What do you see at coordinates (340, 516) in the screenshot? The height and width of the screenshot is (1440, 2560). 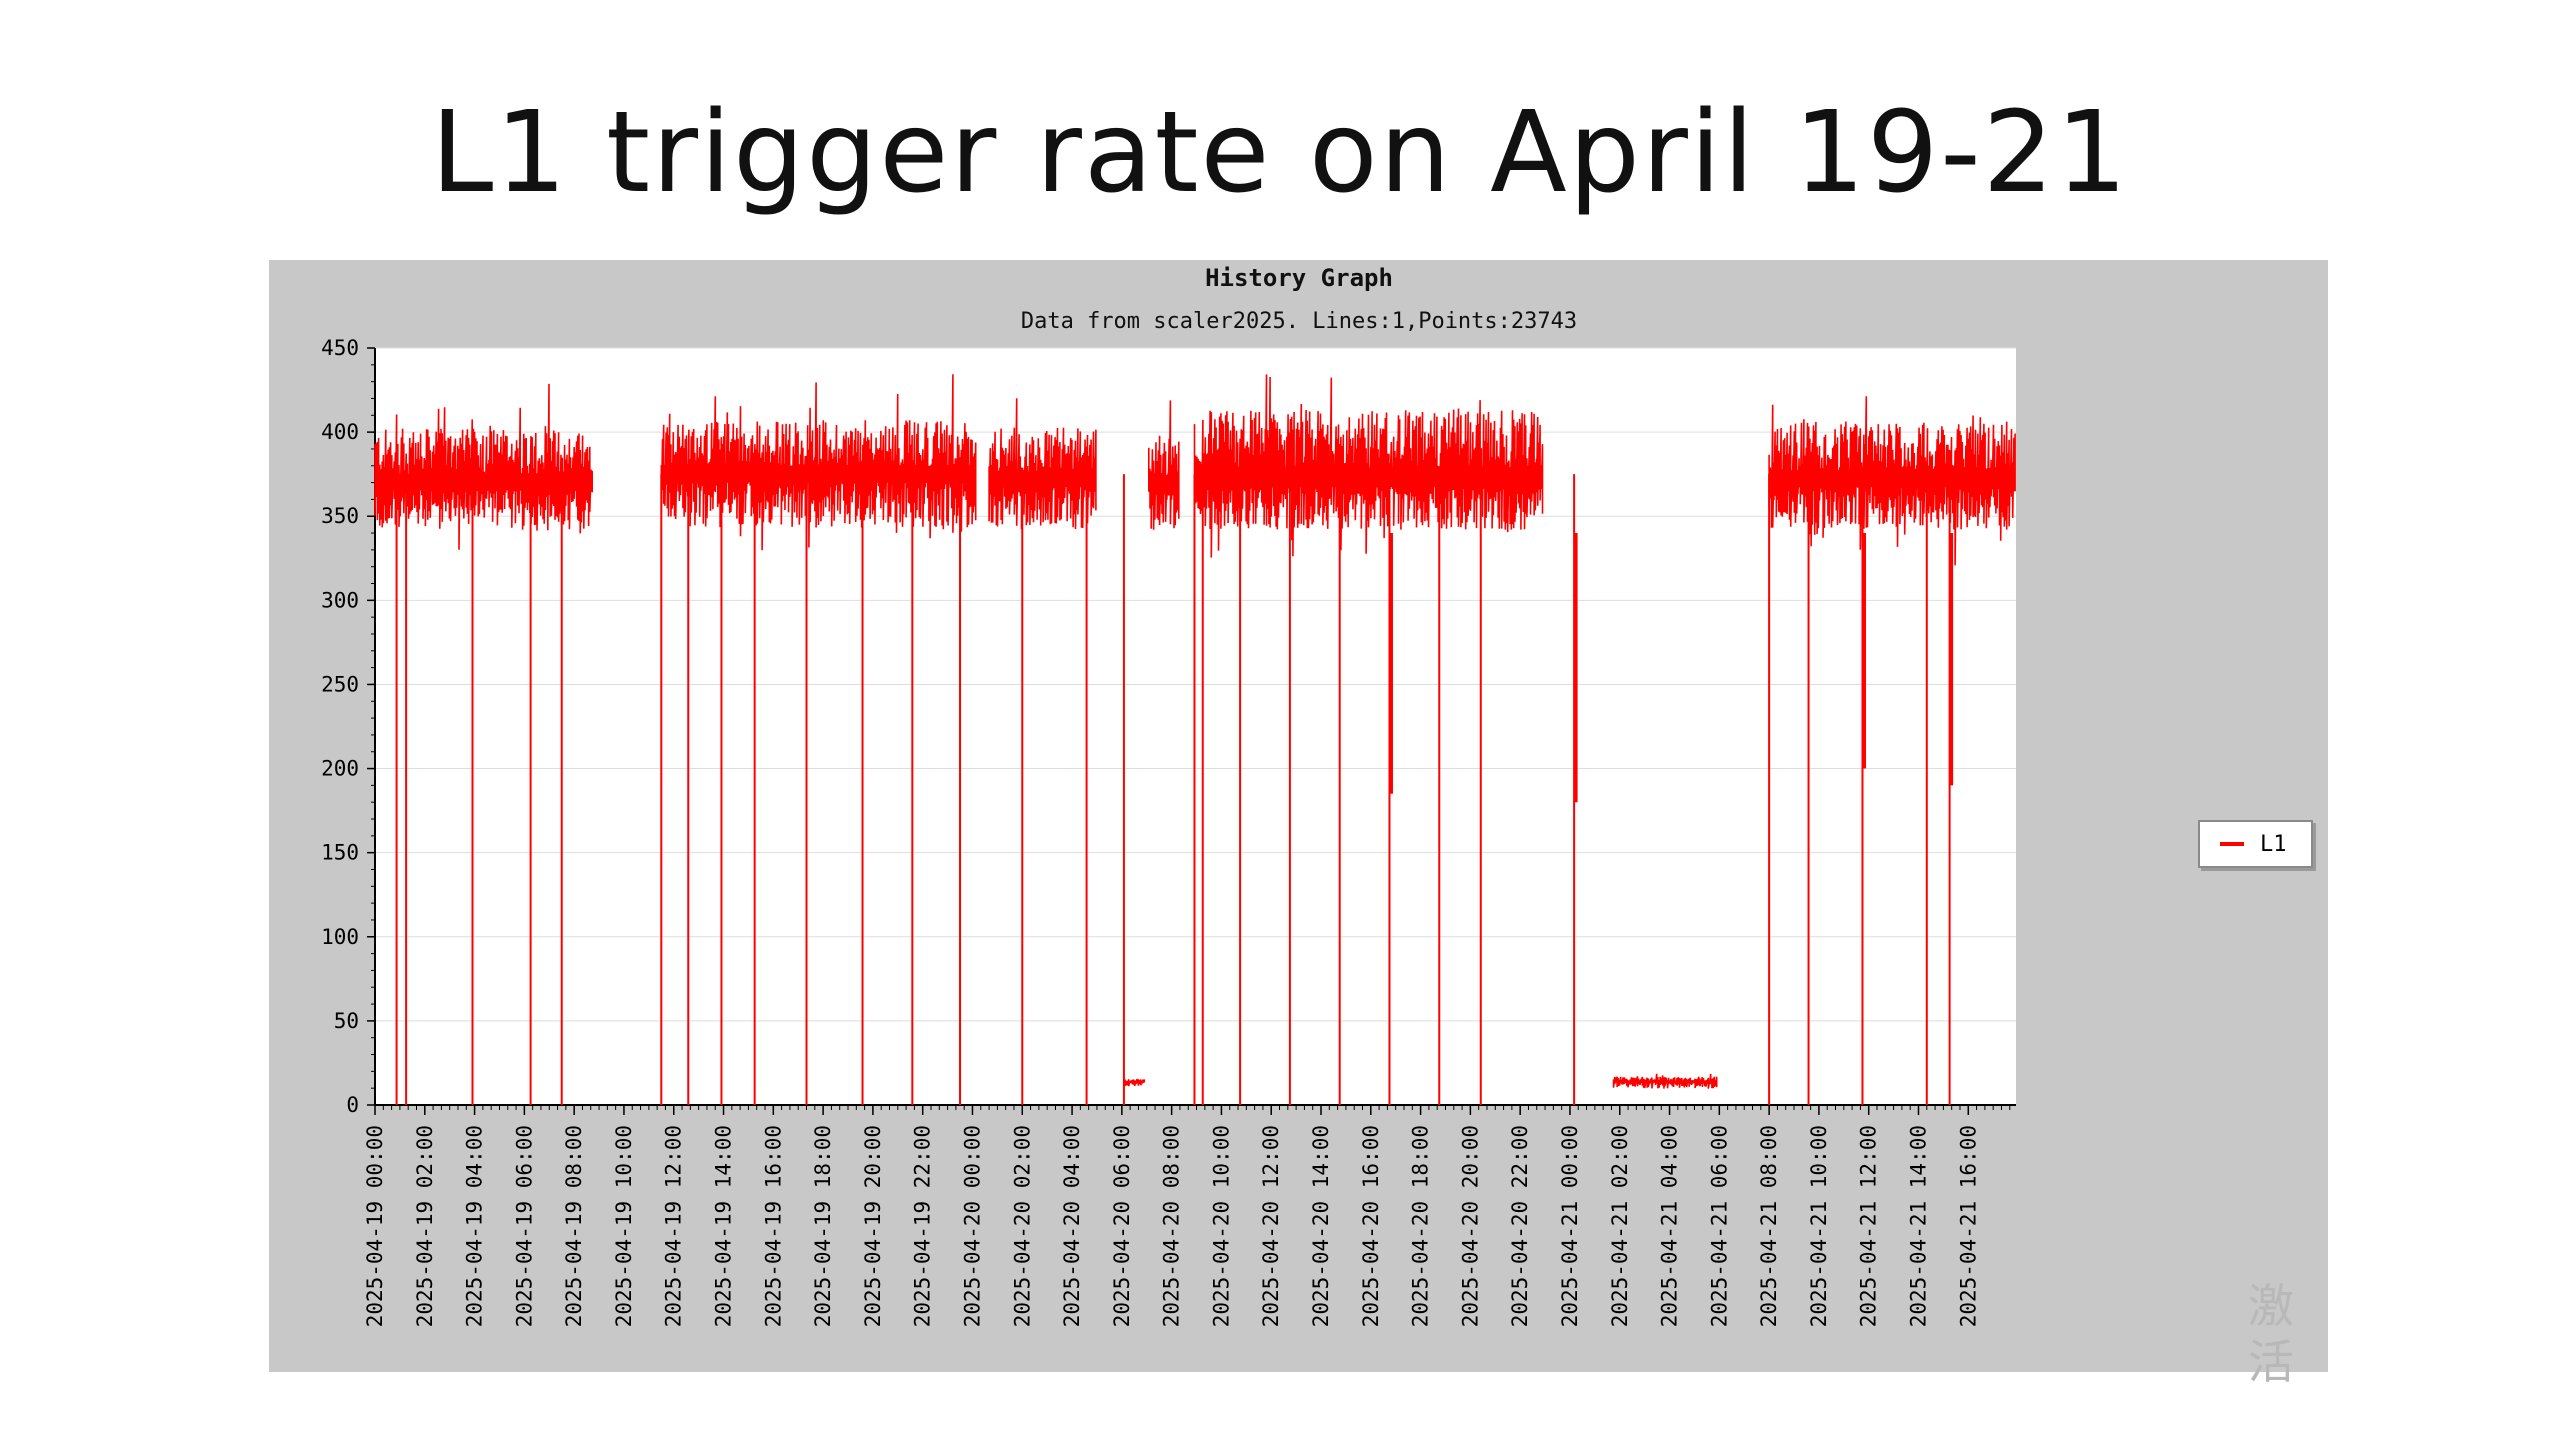 I see `y-tick-label: 350` at bounding box center [340, 516].